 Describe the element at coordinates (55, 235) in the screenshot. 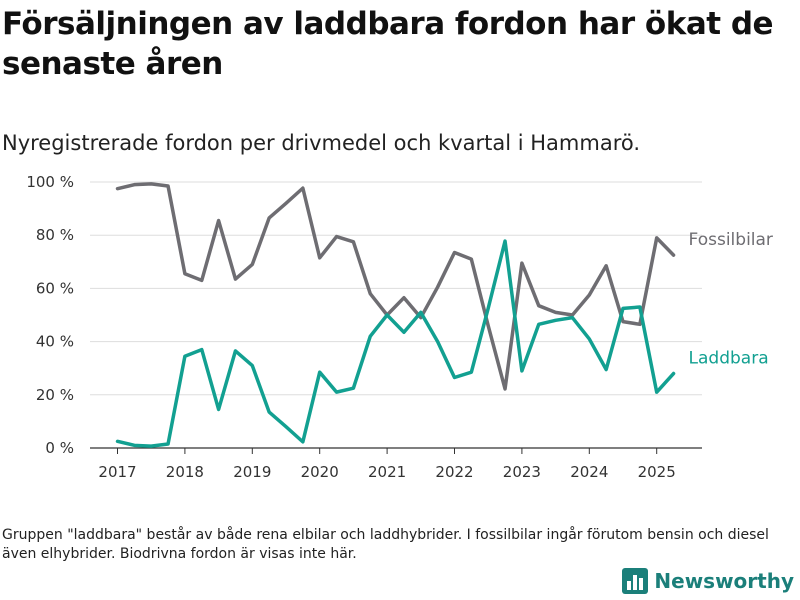

I see `y-tick-label: 80 %` at that location.